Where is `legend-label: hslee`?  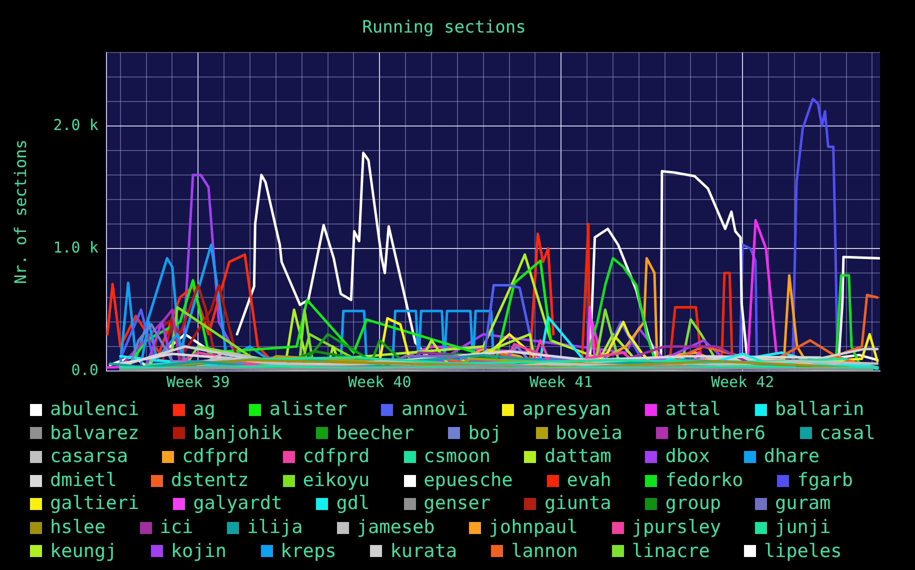 legend-label: hslee is located at coordinates (78, 528).